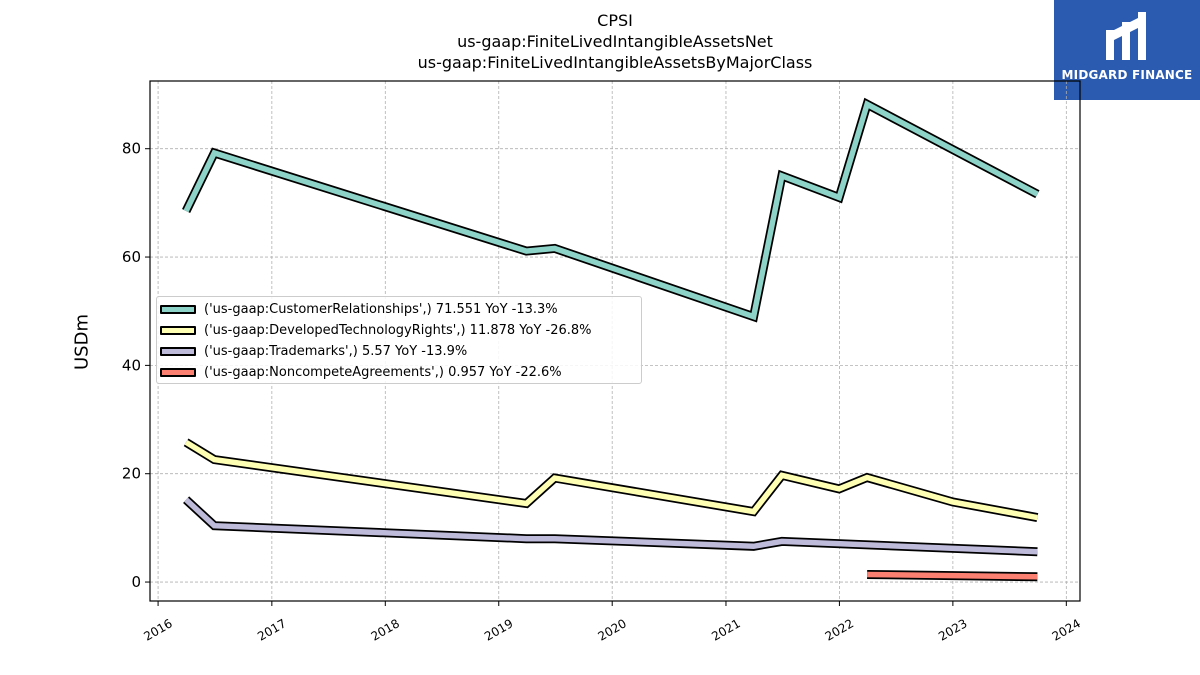 The image size is (1200, 675). What do you see at coordinates (131, 149) in the screenshot?
I see `y-tick-label: 80` at bounding box center [131, 149].